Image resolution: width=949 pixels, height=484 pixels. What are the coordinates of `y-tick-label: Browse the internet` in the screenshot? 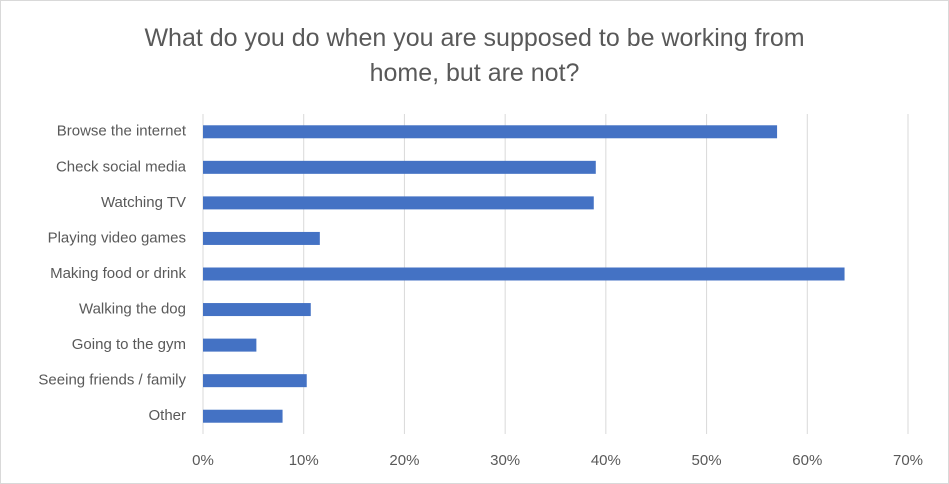 It's located at (122, 131).